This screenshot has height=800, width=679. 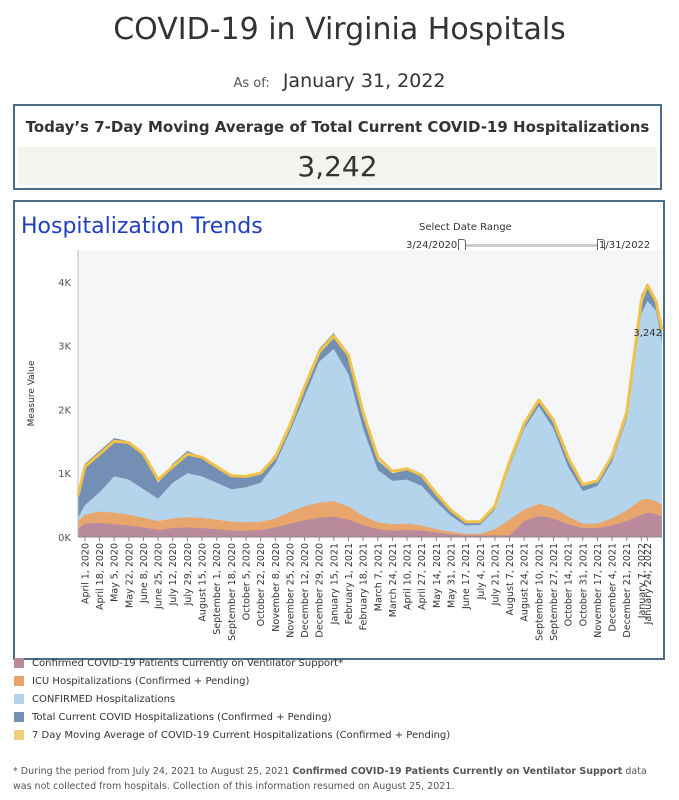 I want to click on x-tick-label: January 7, 2022, so click(x=642, y=581).